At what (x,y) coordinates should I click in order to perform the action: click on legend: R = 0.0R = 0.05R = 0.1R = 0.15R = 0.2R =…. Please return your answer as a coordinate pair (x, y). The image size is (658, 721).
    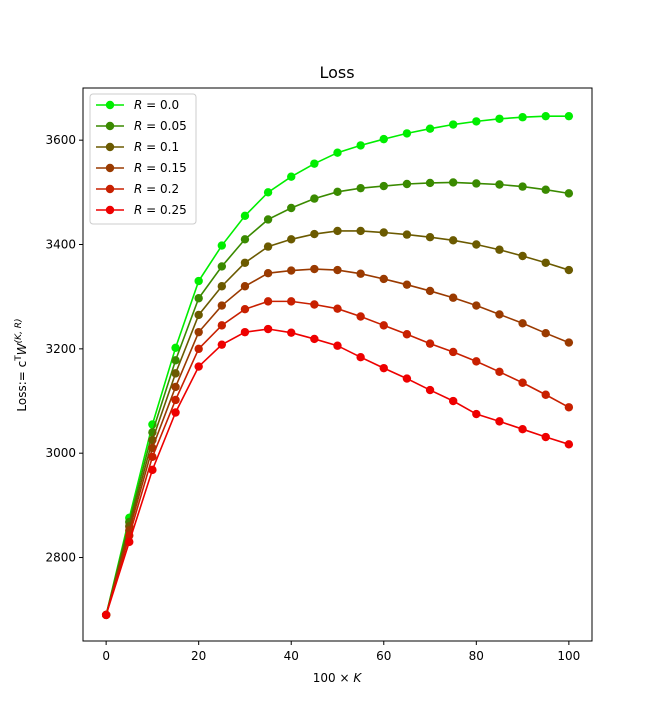
    Looking at the image, I should click on (143, 159).